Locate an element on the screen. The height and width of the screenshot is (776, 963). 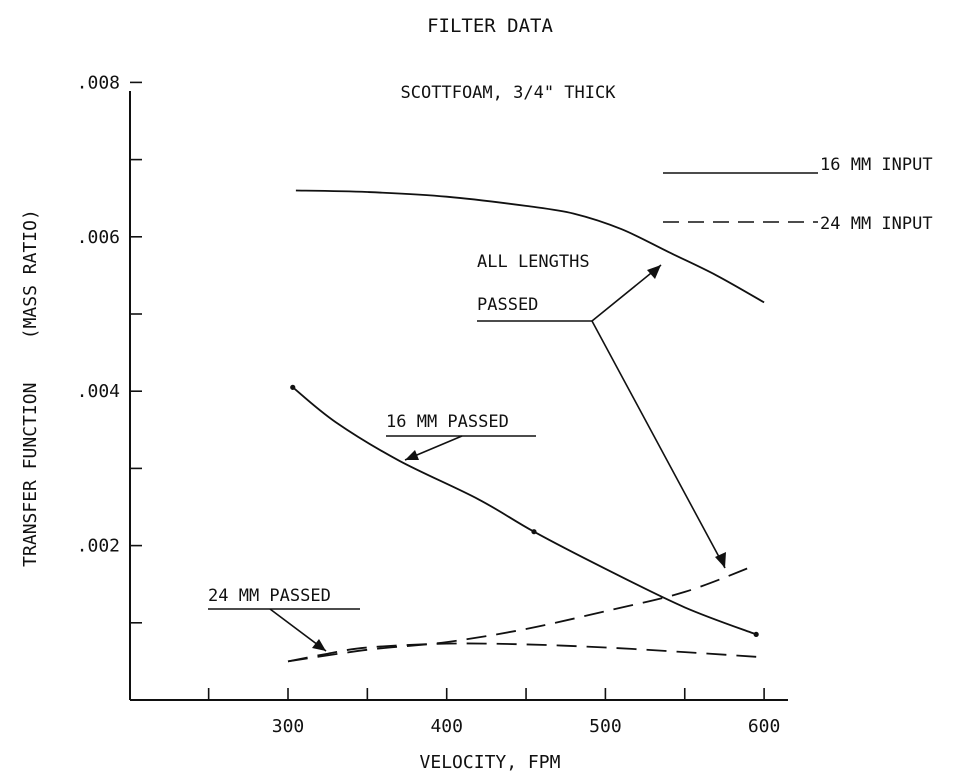
annotation-all-lengths-arrow-down is located at coordinates (658, 444).